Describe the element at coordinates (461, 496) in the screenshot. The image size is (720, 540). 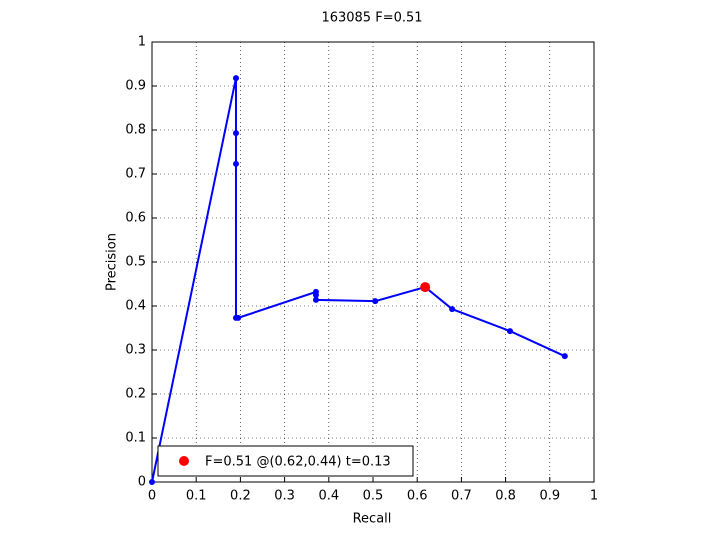
I see `x-tick-label: 0.7` at that location.